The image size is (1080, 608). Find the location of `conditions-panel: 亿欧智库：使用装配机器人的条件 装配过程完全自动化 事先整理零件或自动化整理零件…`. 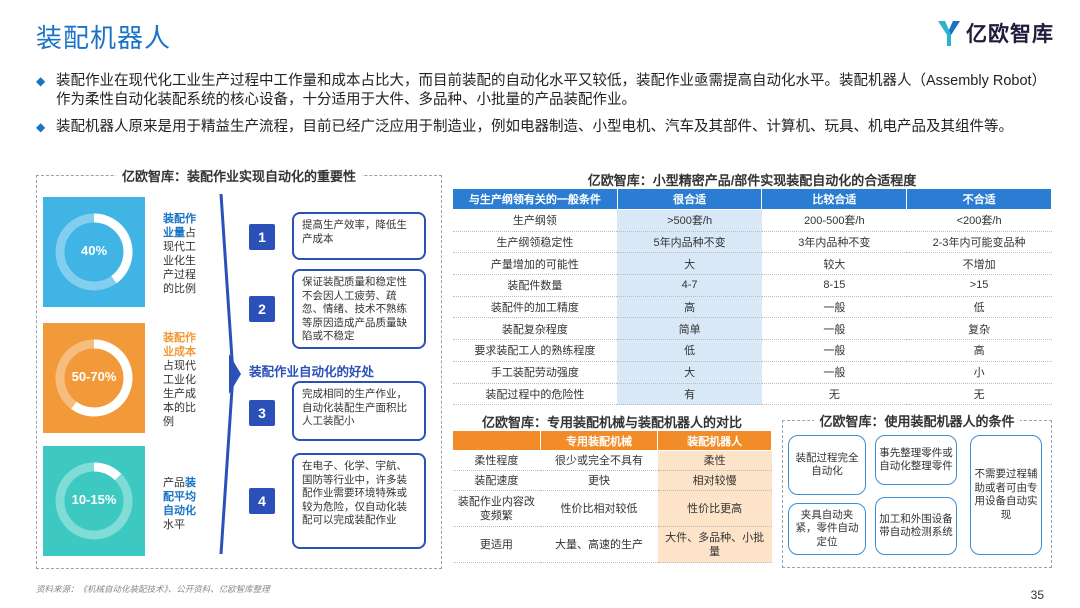

conditions-panel: 亿欧智库：使用装配机器人的条件 装配过程完全自动化 事先整理零件或自动化整理零件… is located at coordinates (917, 491).